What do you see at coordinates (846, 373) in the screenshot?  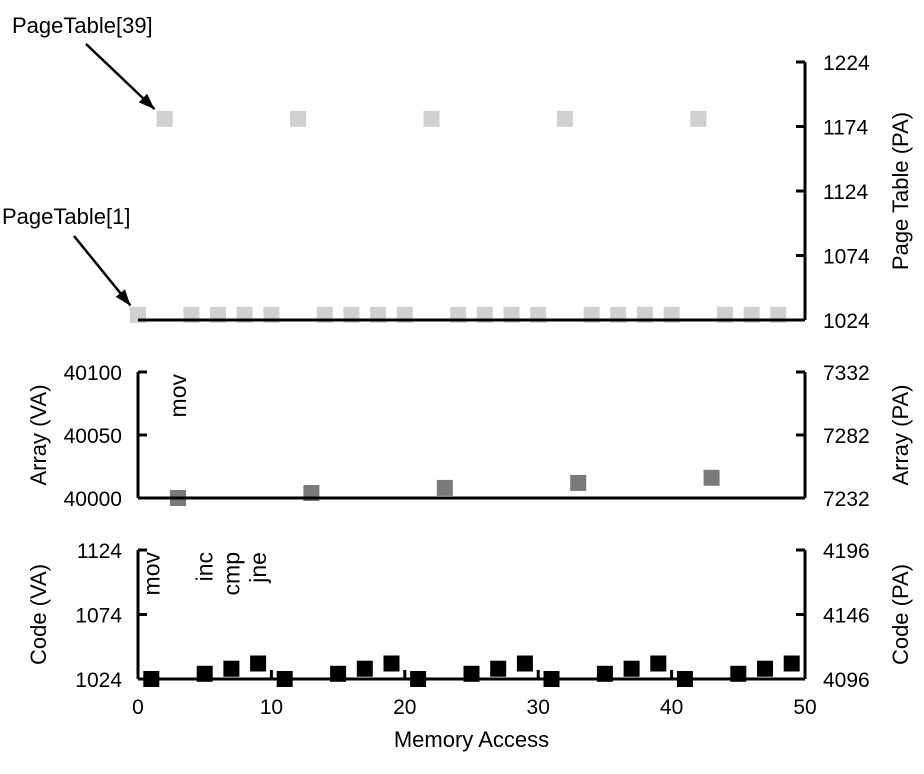 I see `right-tick-label-array-2: 7332` at bounding box center [846, 373].